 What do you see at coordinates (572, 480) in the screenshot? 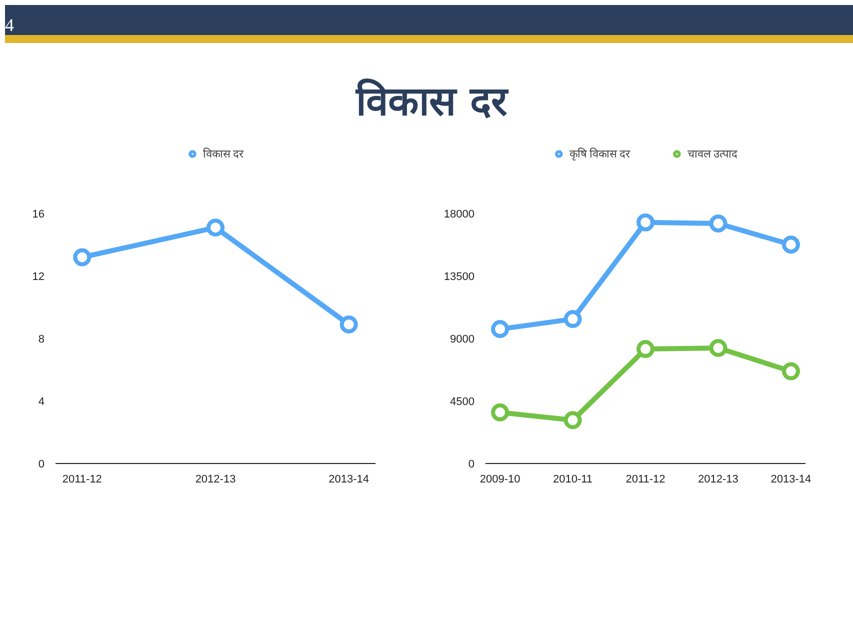
I see `x-tick-label: 2010-11` at bounding box center [572, 480].